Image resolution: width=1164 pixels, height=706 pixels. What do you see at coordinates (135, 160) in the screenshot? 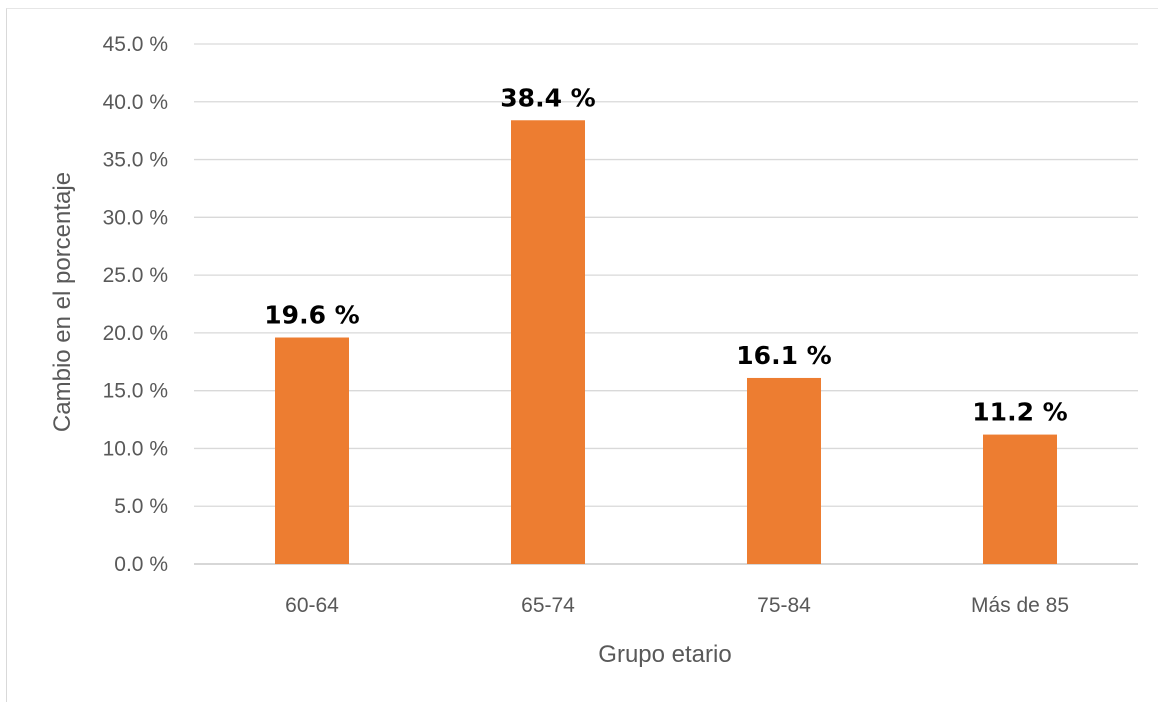
I see `y-tick-label: 35.0 %` at bounding box center [135, 160].